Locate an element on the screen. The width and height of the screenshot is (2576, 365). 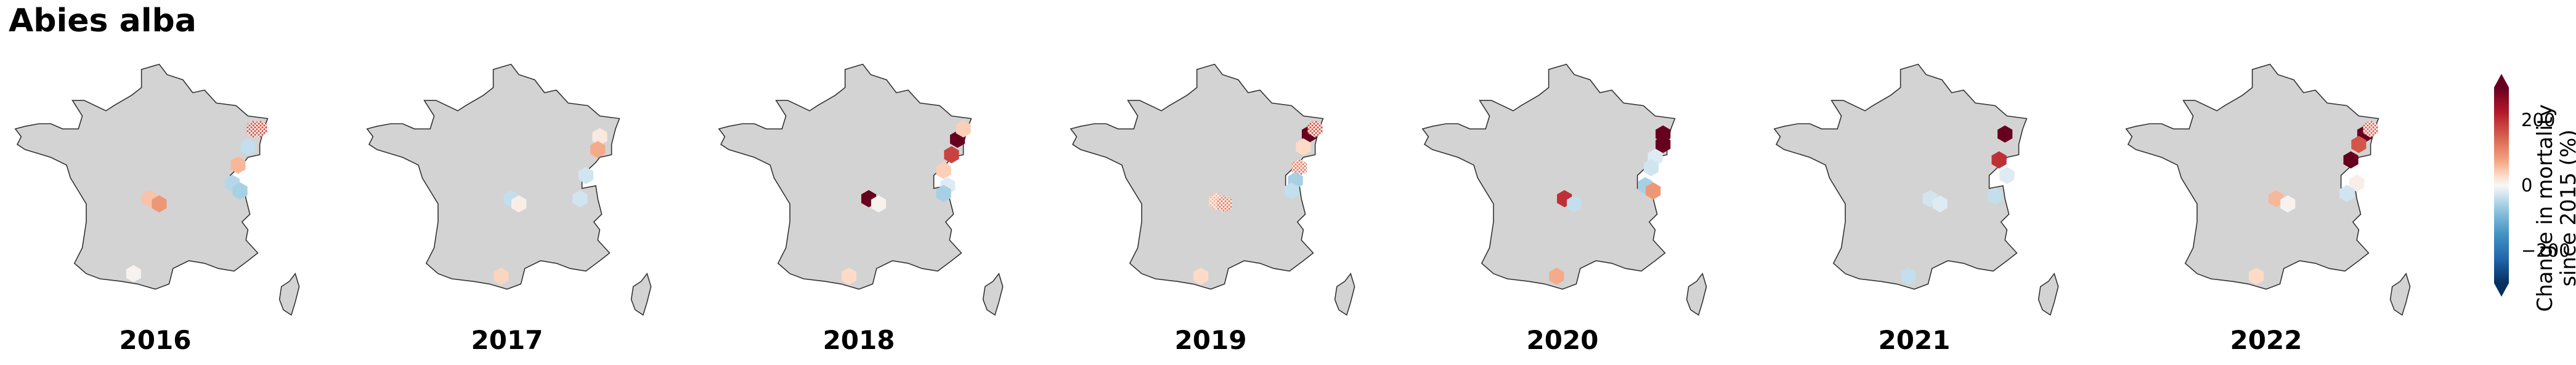
colorbar-label-line1: Change in mortality is located at coordinates (2545, 208).